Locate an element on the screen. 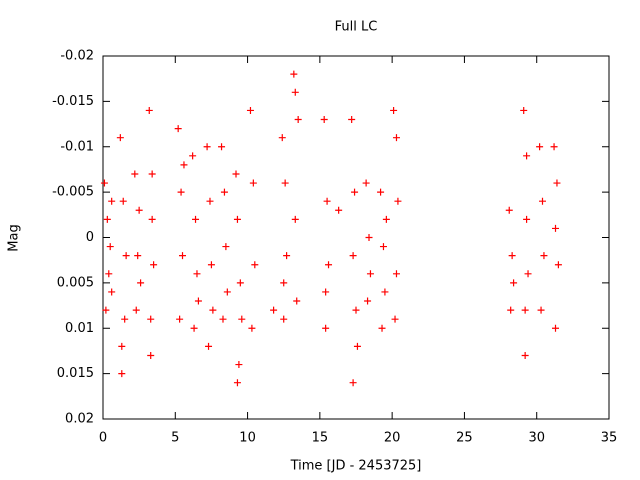 The image size is (640, 480). y-tick-label: 0 is located at coordinates (90, 237).